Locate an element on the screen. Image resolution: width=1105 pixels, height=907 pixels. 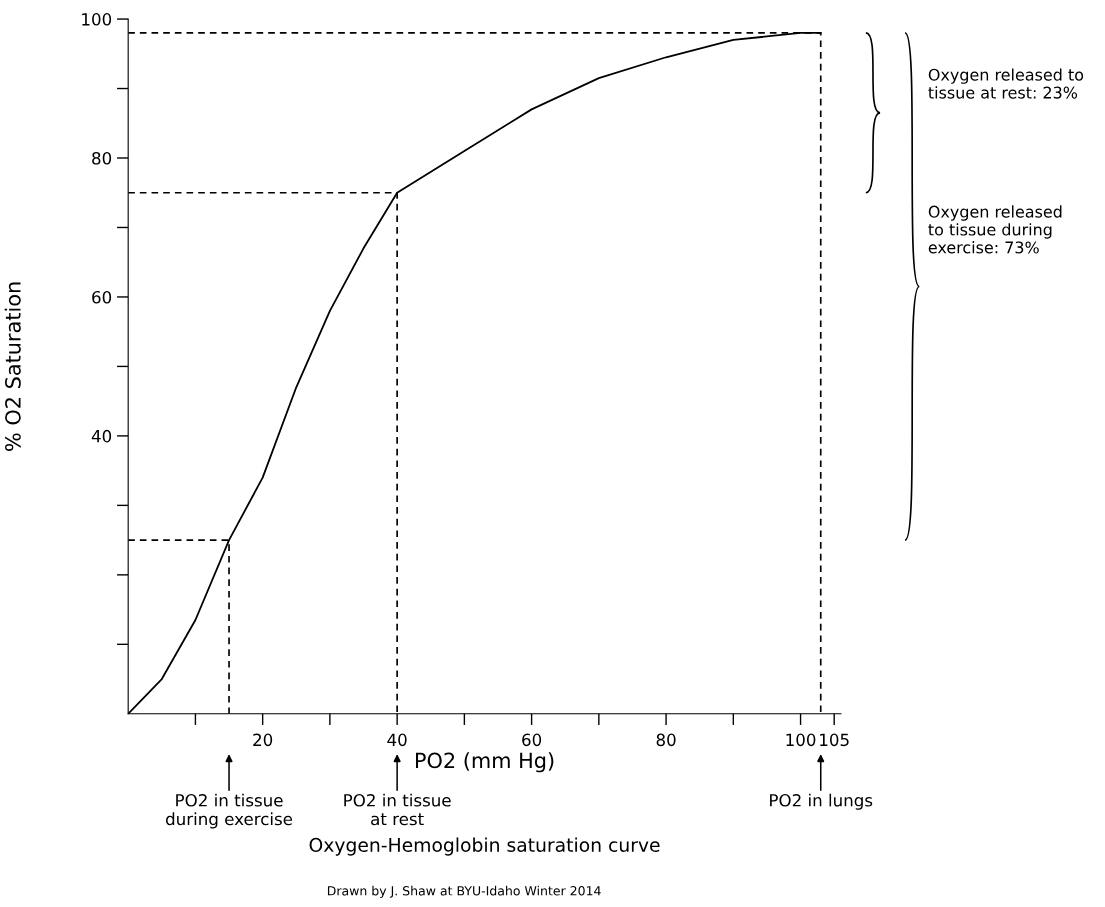
x-tick-label: 80 is located at coordinates (666, 740).